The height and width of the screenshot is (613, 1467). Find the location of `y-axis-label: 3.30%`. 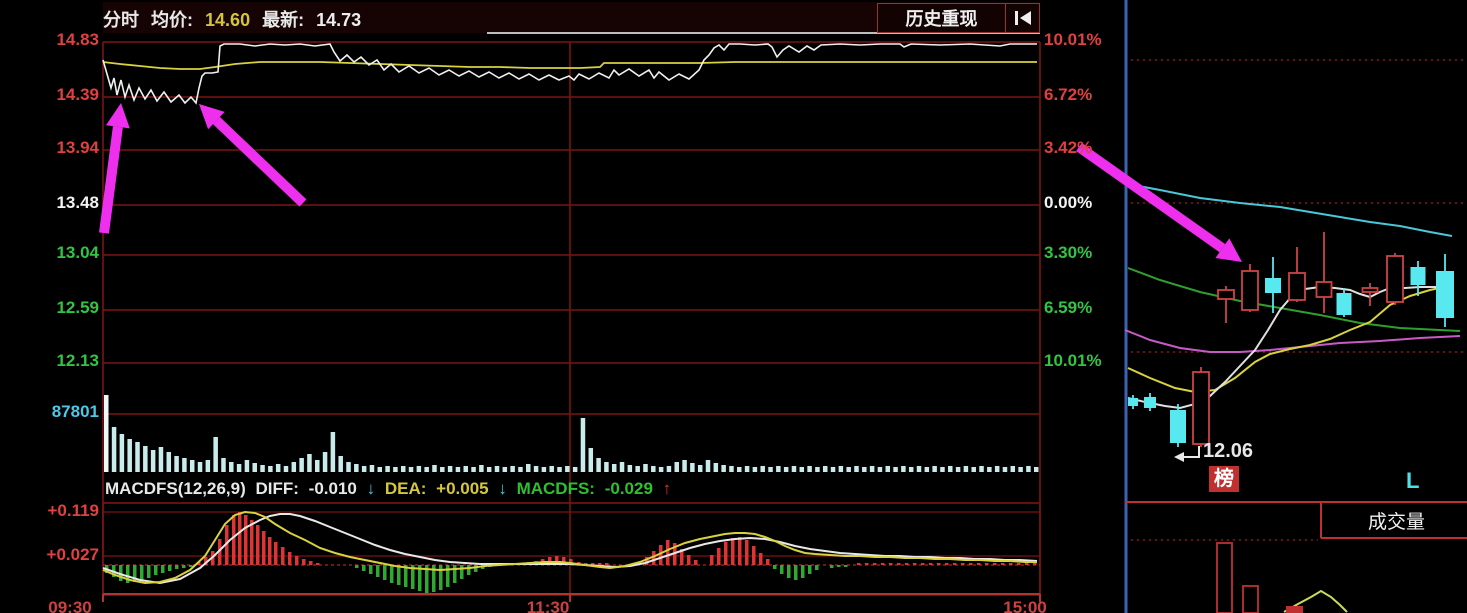

y-axis-label: 3.30% is located at coordinates (1068, 252).